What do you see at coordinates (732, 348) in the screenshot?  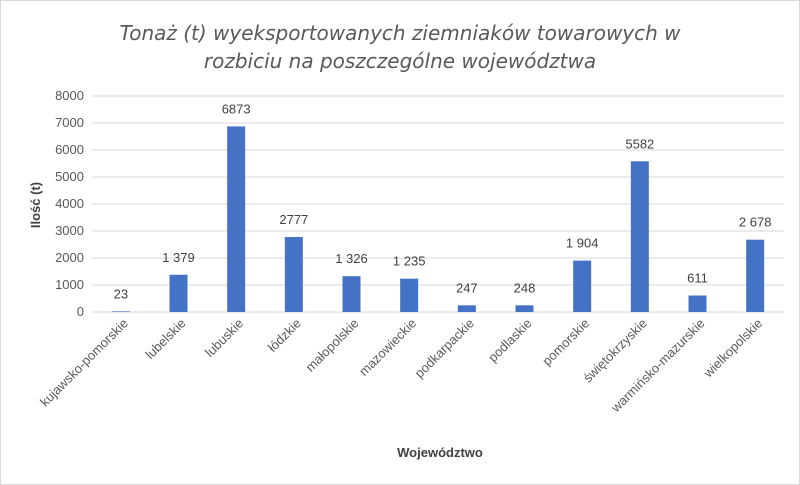 I see `x-tick-label: wielkopolskie` at bounding box center [732, 348].